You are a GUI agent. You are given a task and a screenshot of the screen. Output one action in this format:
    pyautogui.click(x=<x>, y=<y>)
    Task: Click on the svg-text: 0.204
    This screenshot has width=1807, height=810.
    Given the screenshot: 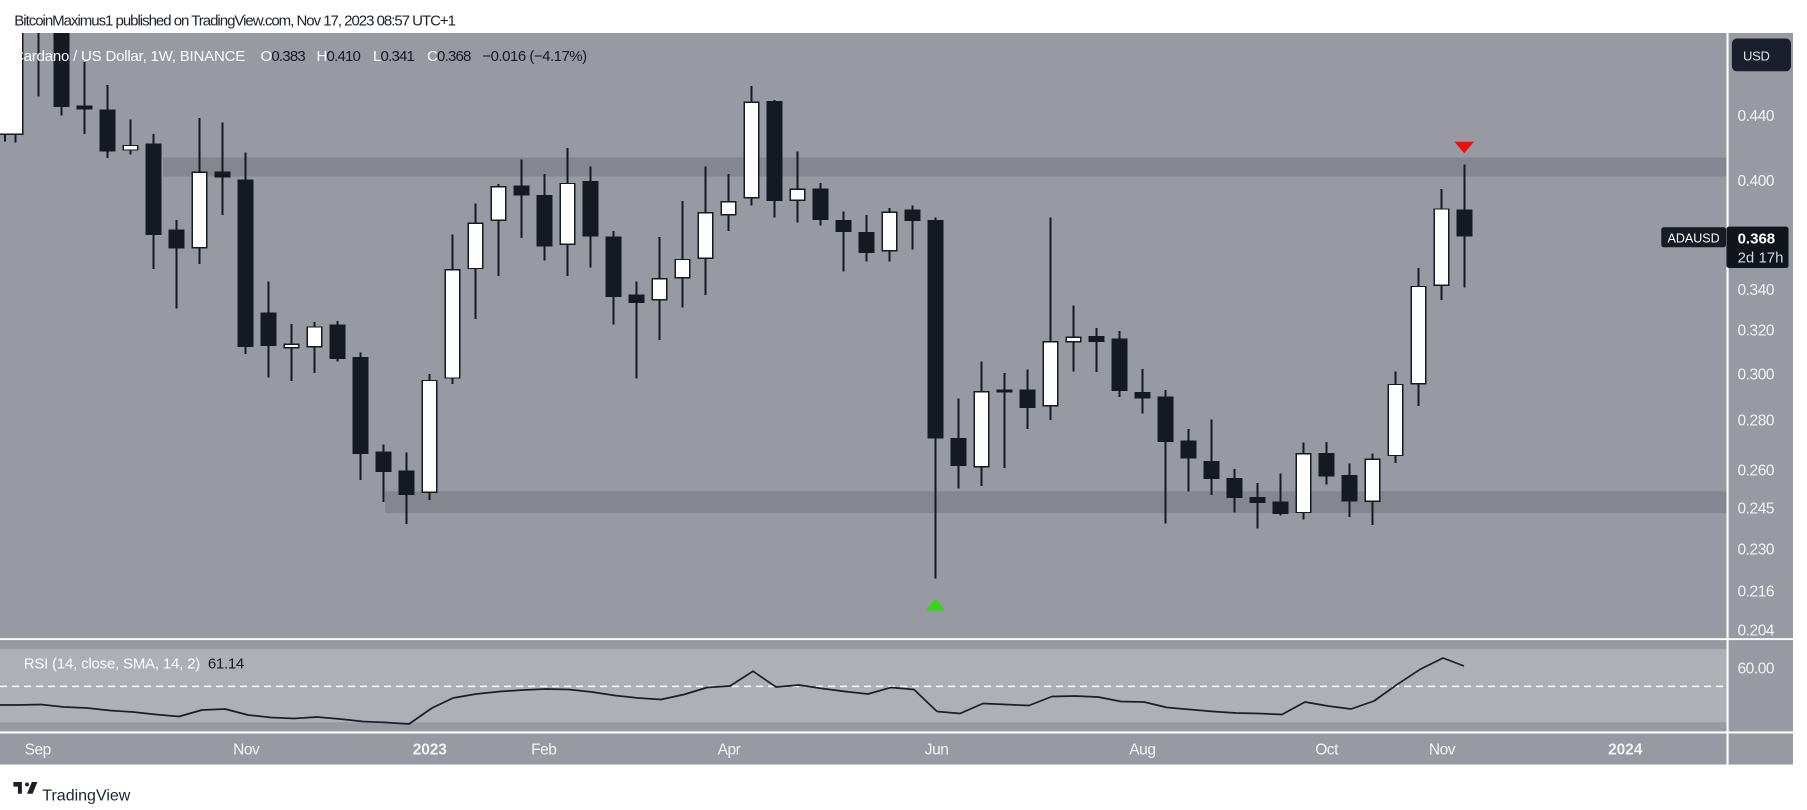 What is the action you would take?
    pyautogui.click(x=1756, y=631)
    